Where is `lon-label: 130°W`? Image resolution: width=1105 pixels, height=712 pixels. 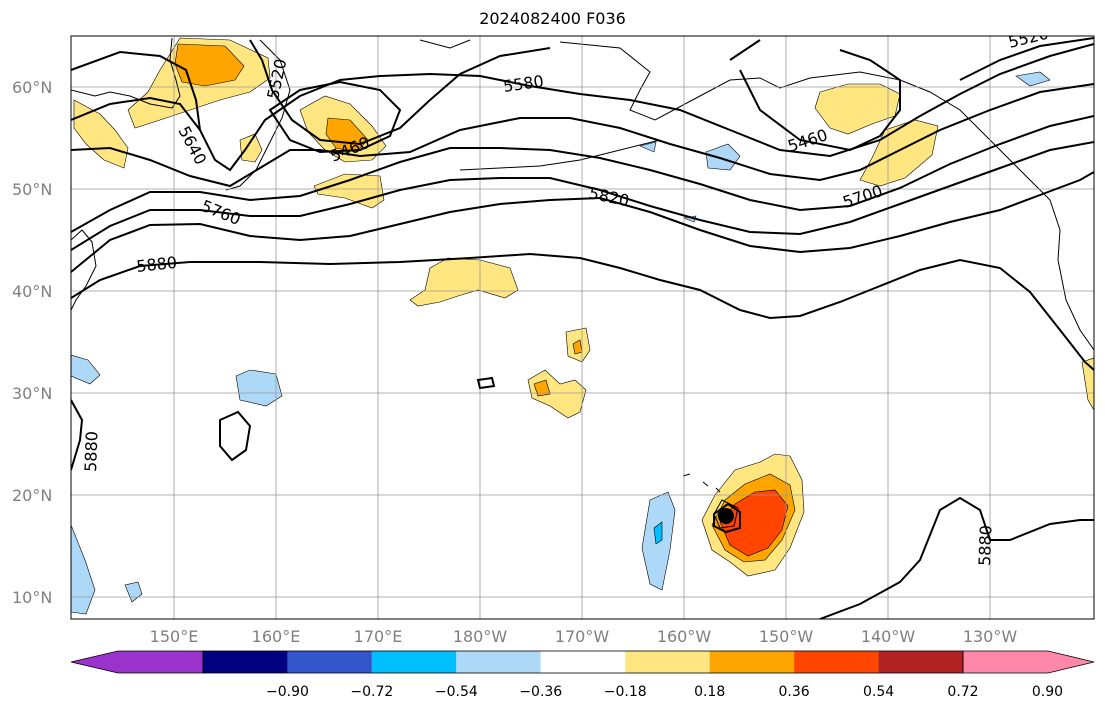
lon-label: 130°W is located at coordinates (990, 636).